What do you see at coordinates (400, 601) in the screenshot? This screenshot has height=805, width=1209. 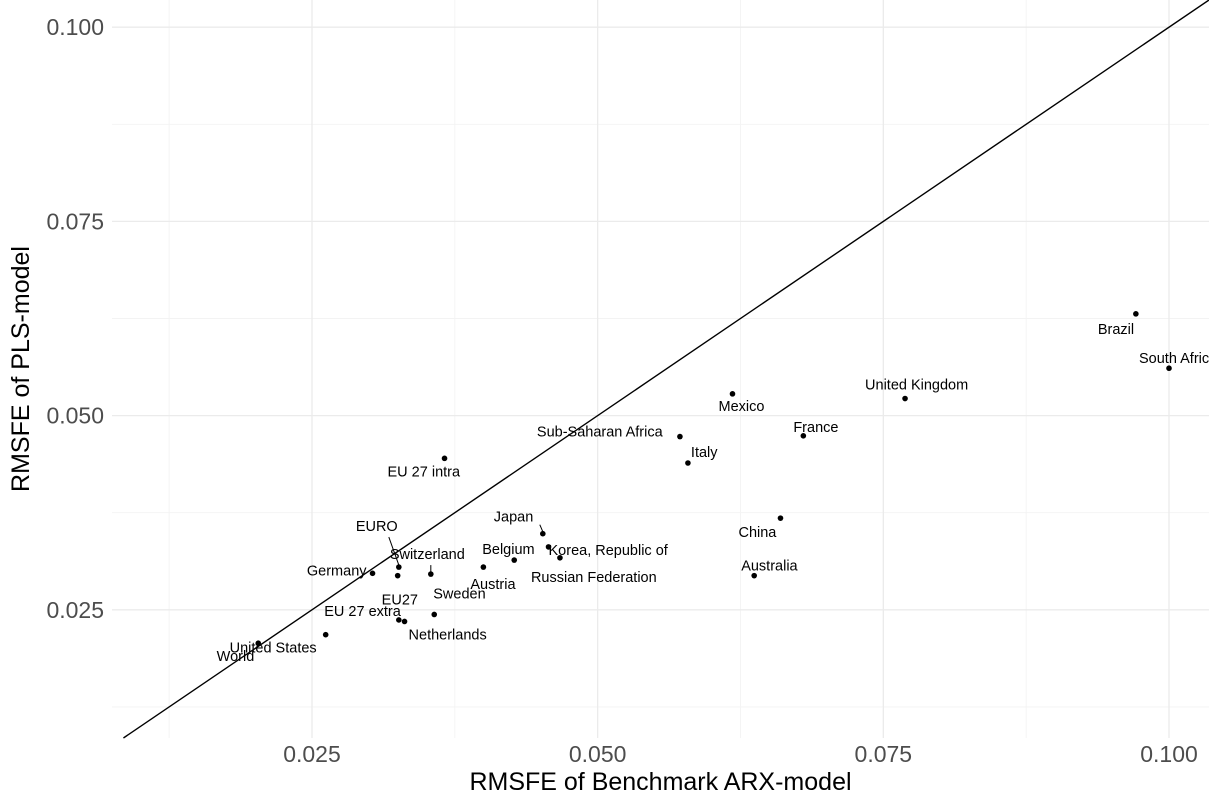 I see `label-eu27: EU27` at bounding box center [400, 601].